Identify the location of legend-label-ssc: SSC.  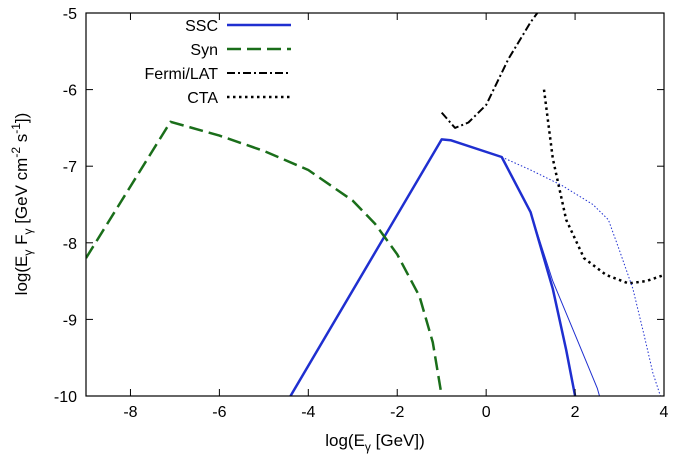
(201, 26).